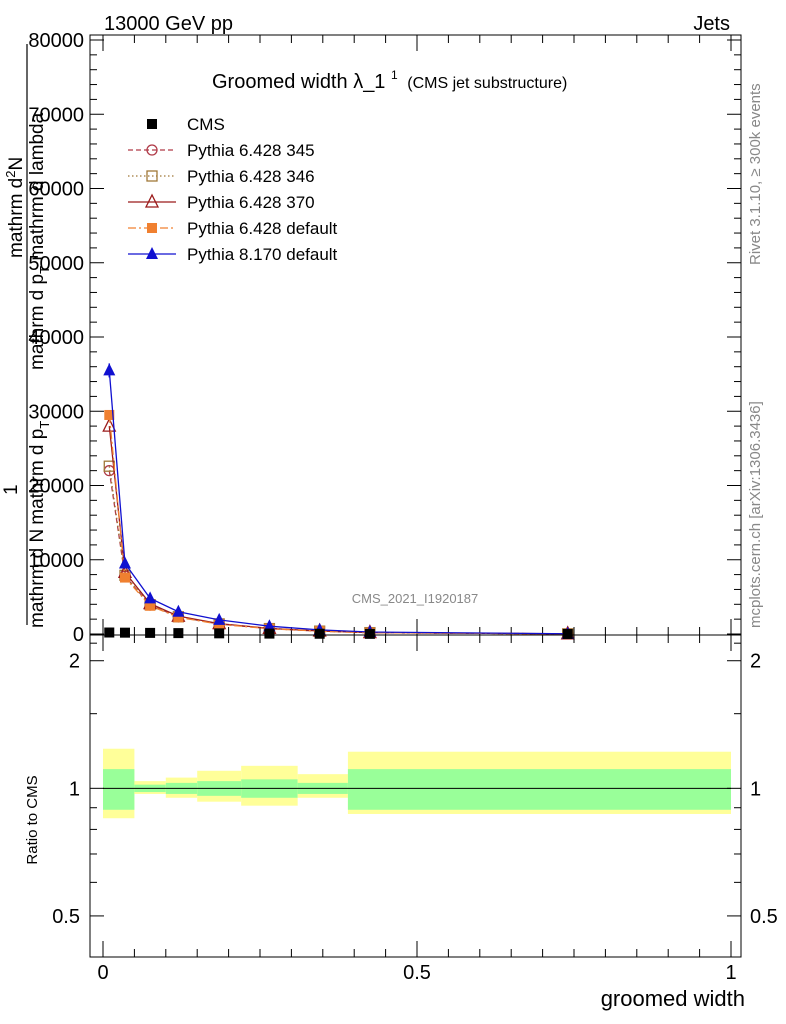  I want to click on y-tick-label: 60000, so click(56, 190).